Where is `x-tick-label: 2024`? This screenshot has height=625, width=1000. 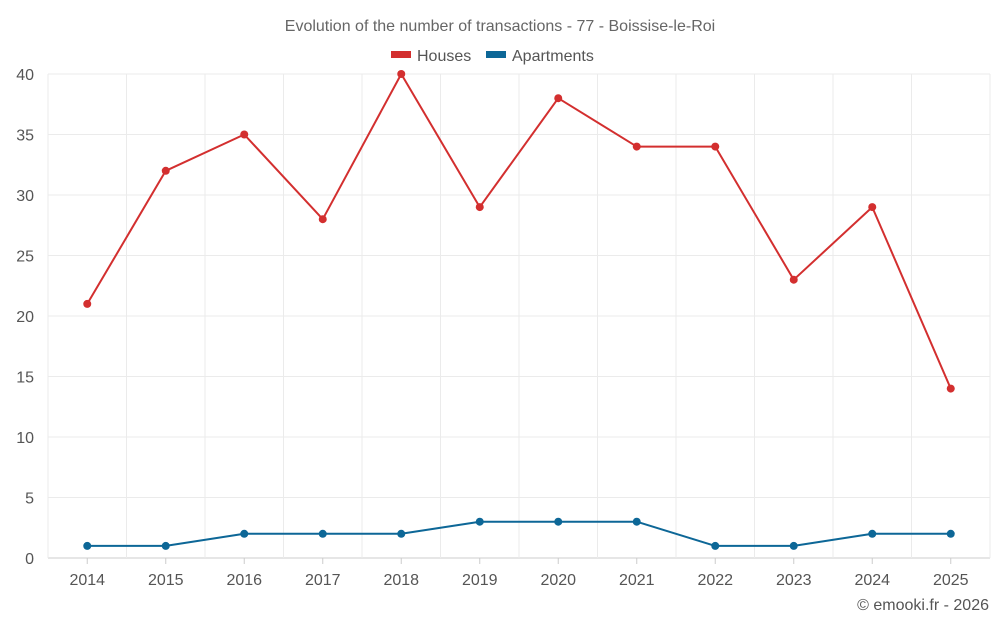 x-tick-label: 2024 is located at coordinates (872, 580).